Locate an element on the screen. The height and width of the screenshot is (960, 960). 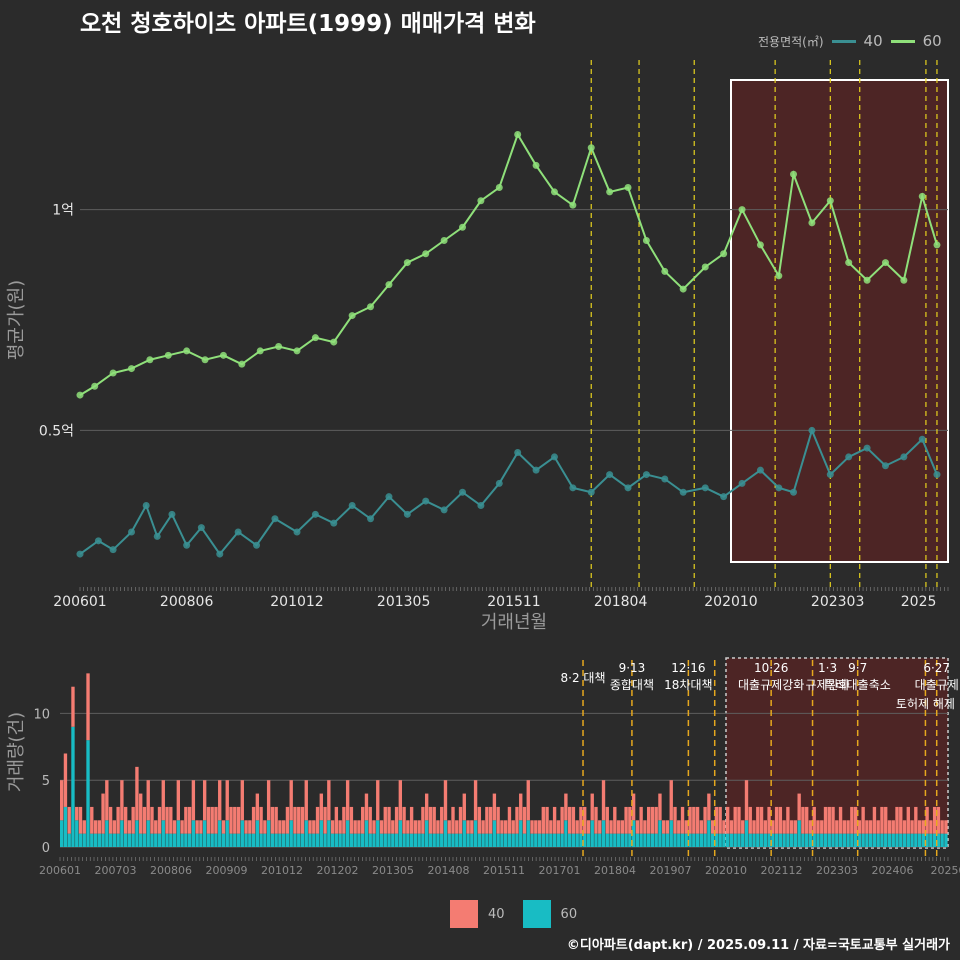
bottom-x-tick-label: 202112 is located at coordinates (782, 870).